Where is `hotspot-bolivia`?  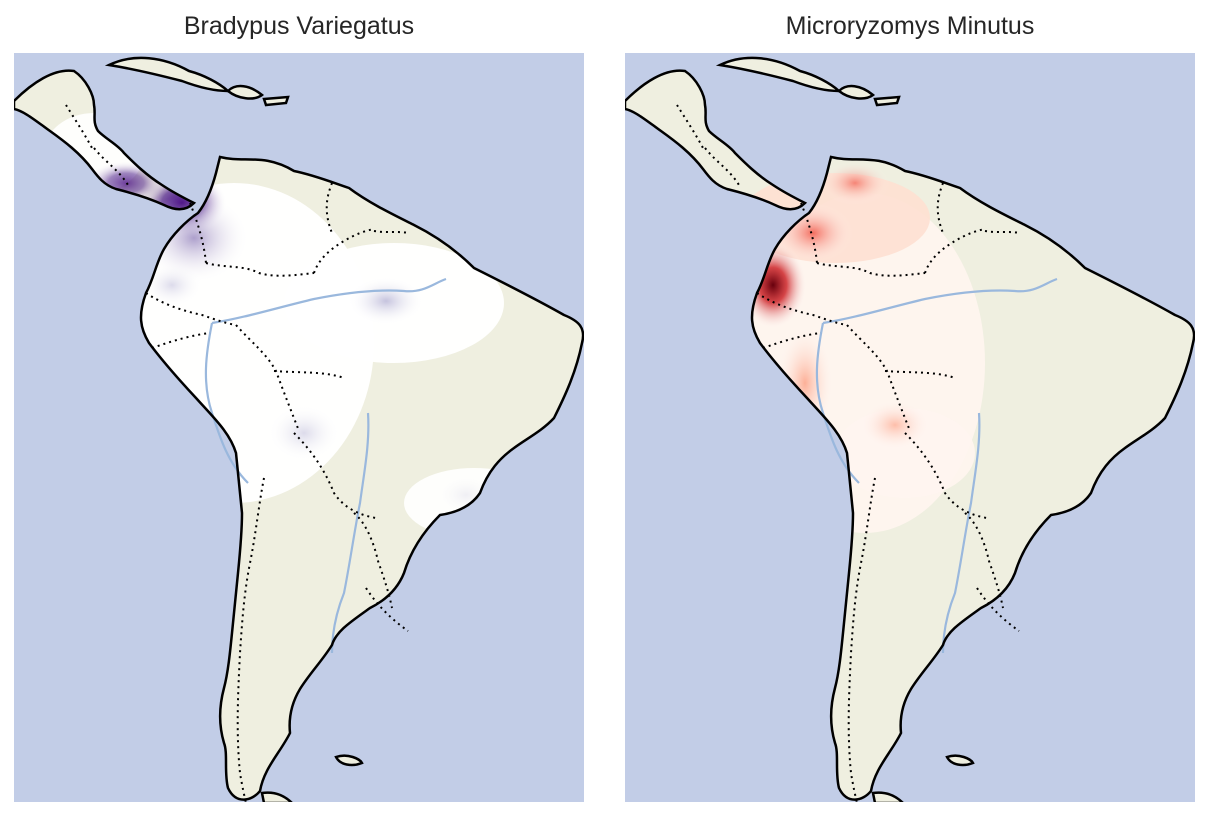
hotspot-bolivia is located at coordinates (304, 433).